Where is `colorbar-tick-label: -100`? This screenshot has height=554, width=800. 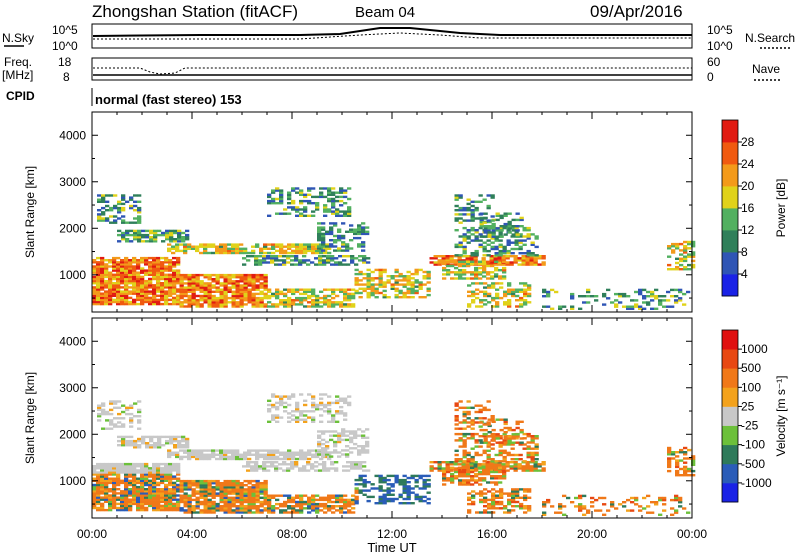
colorbar-tick-label: -100 is located at coordinates (753, 445).